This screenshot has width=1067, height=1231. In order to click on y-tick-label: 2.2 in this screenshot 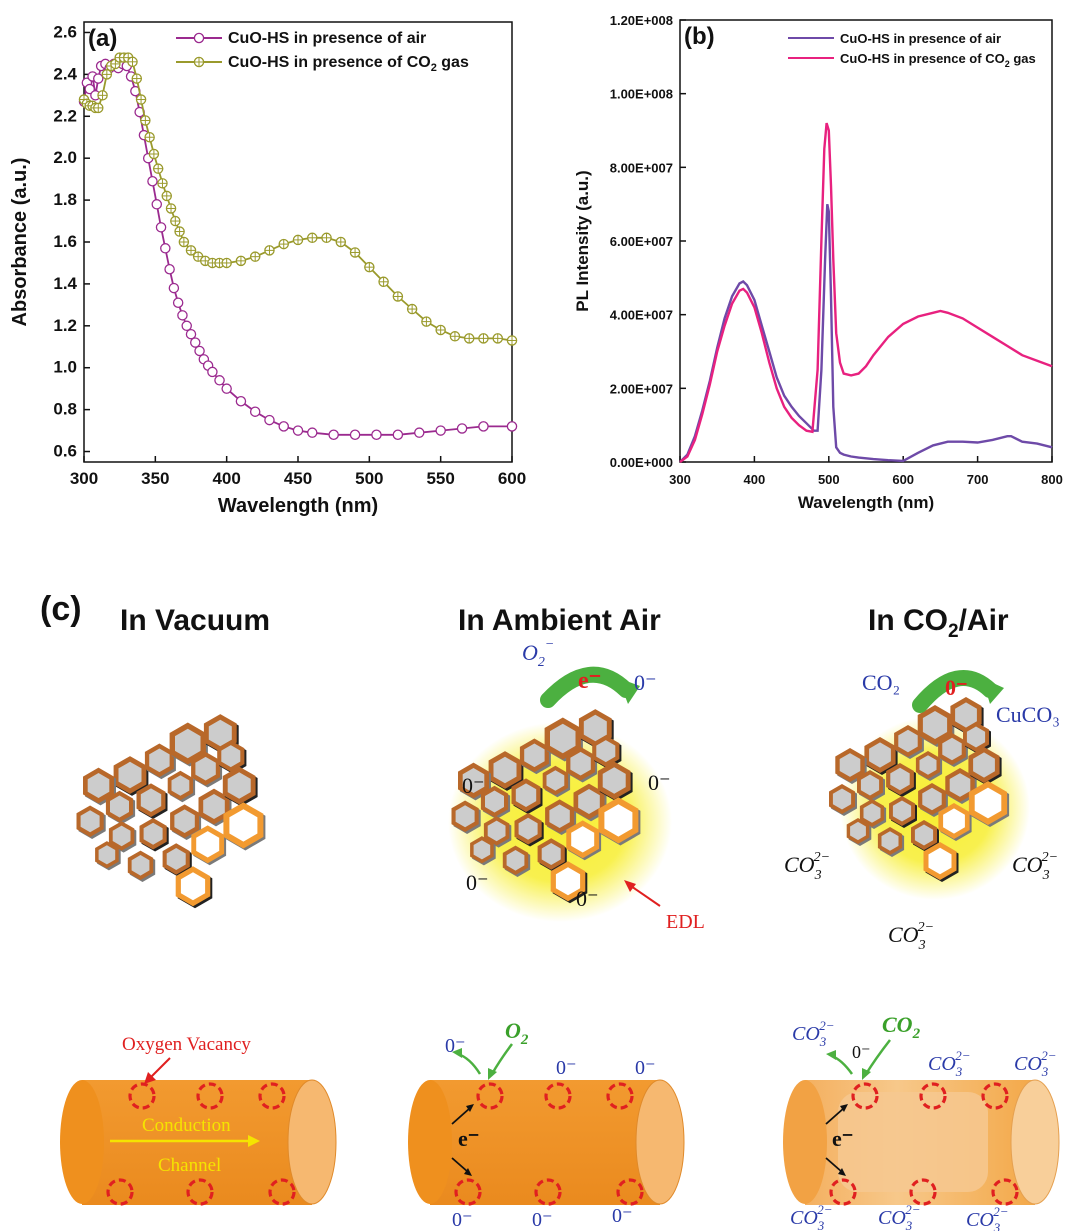, I will do `click(65, 115)`.